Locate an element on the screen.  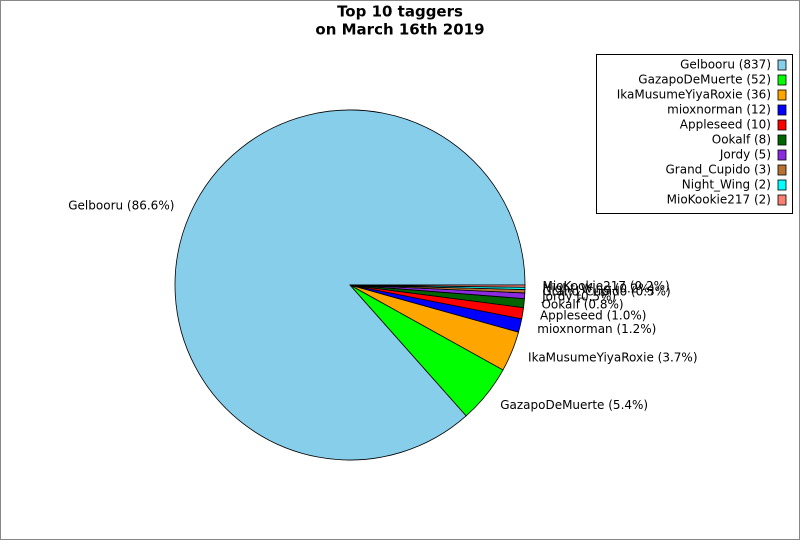
slice-label: Jordy (0.5%) is located at coordinates (578, 296).